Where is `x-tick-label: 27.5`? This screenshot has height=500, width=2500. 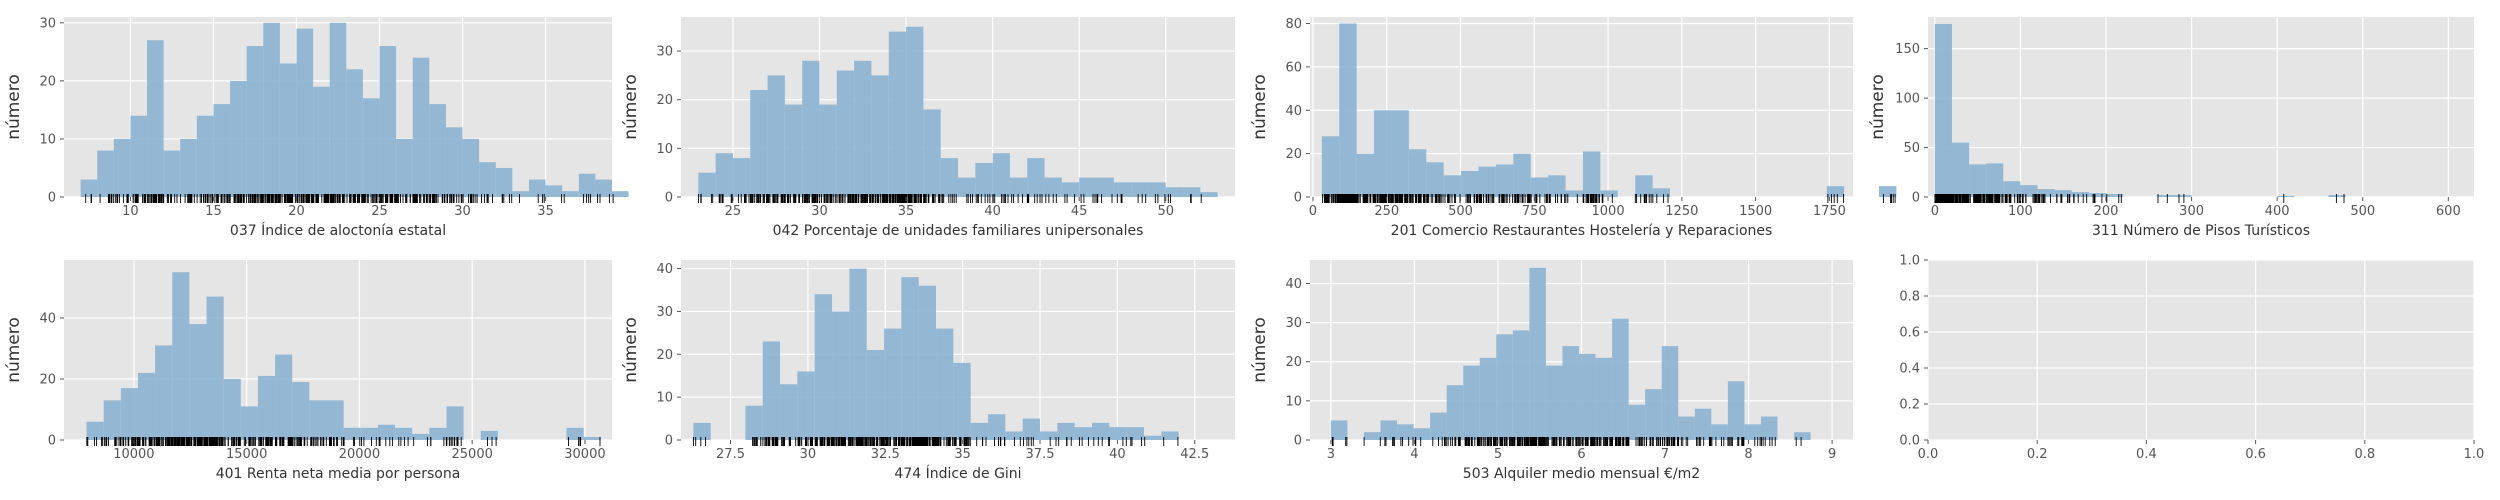
x-tick-label: 27.5 is located at coordinates (730, 454).